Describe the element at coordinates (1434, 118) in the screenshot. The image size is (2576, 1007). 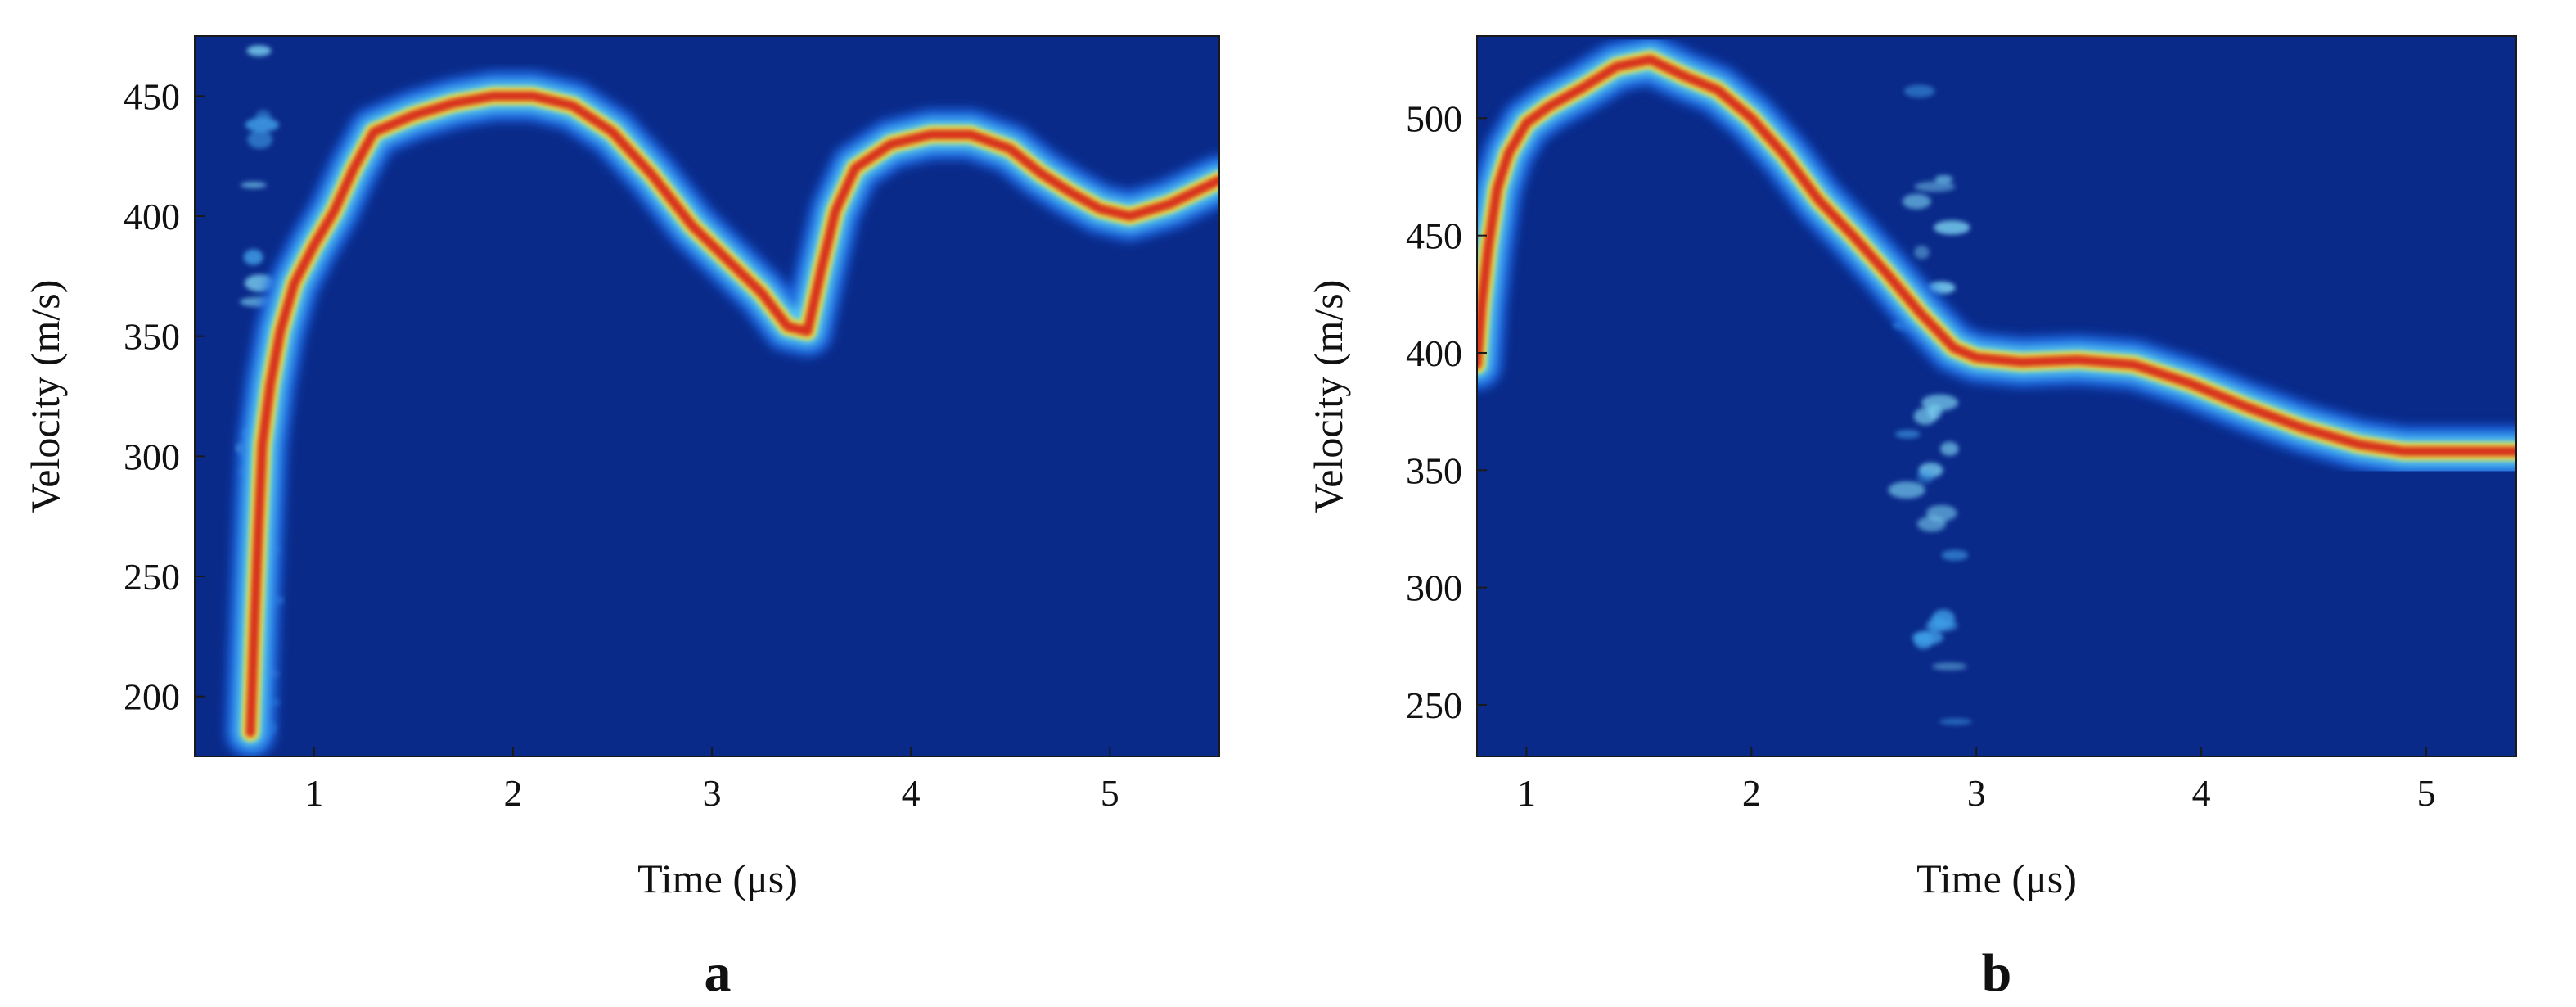
I see `y-tick-label-b: 500` at that location.